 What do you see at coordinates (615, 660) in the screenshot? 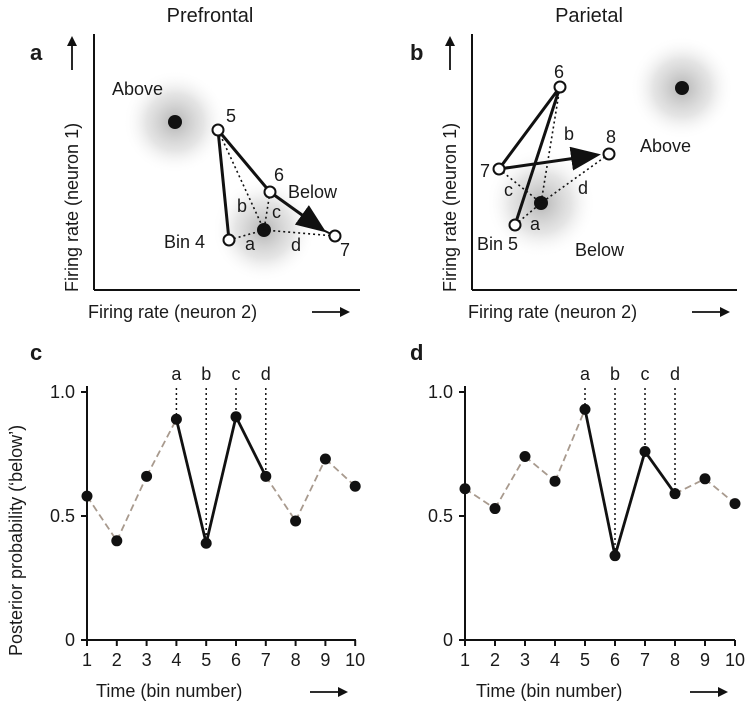
I see `x-tick-label: 6` at bounding box center [615, 660].